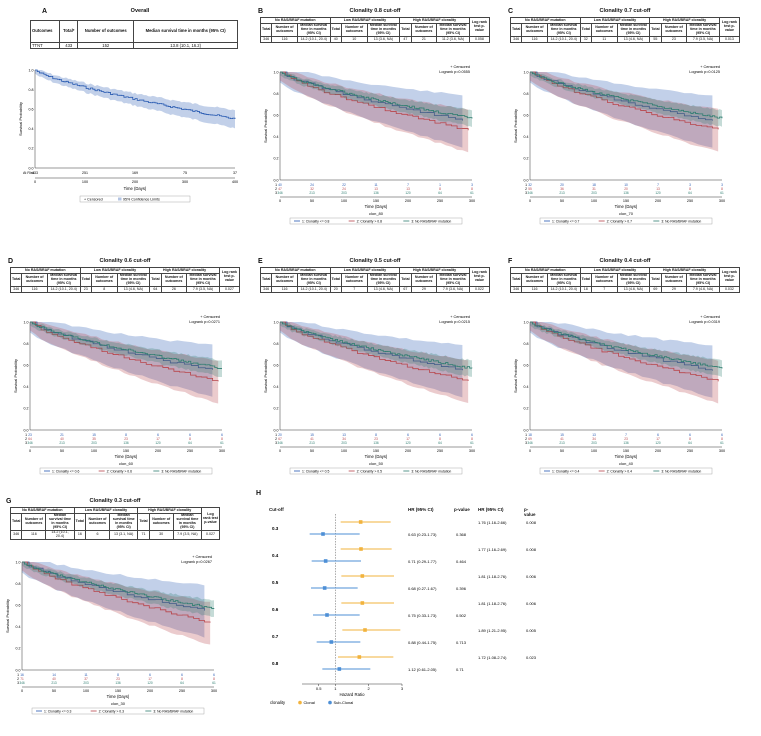 This screenshot has width=761, height=736. What do you see at coordinates (280, 185) in the screenshot?
I see `at-risk-count: 40` at bounding box center [280, 185].